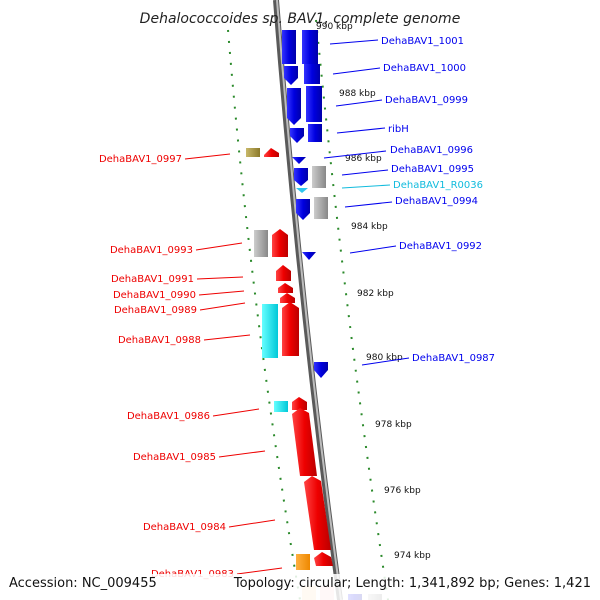 This screenshot has width=600, height=600. What do you see at coordinates (402, 491) in the screenshot?
I see `tick-label: 976 kbp` at bounding box center [402, 491].